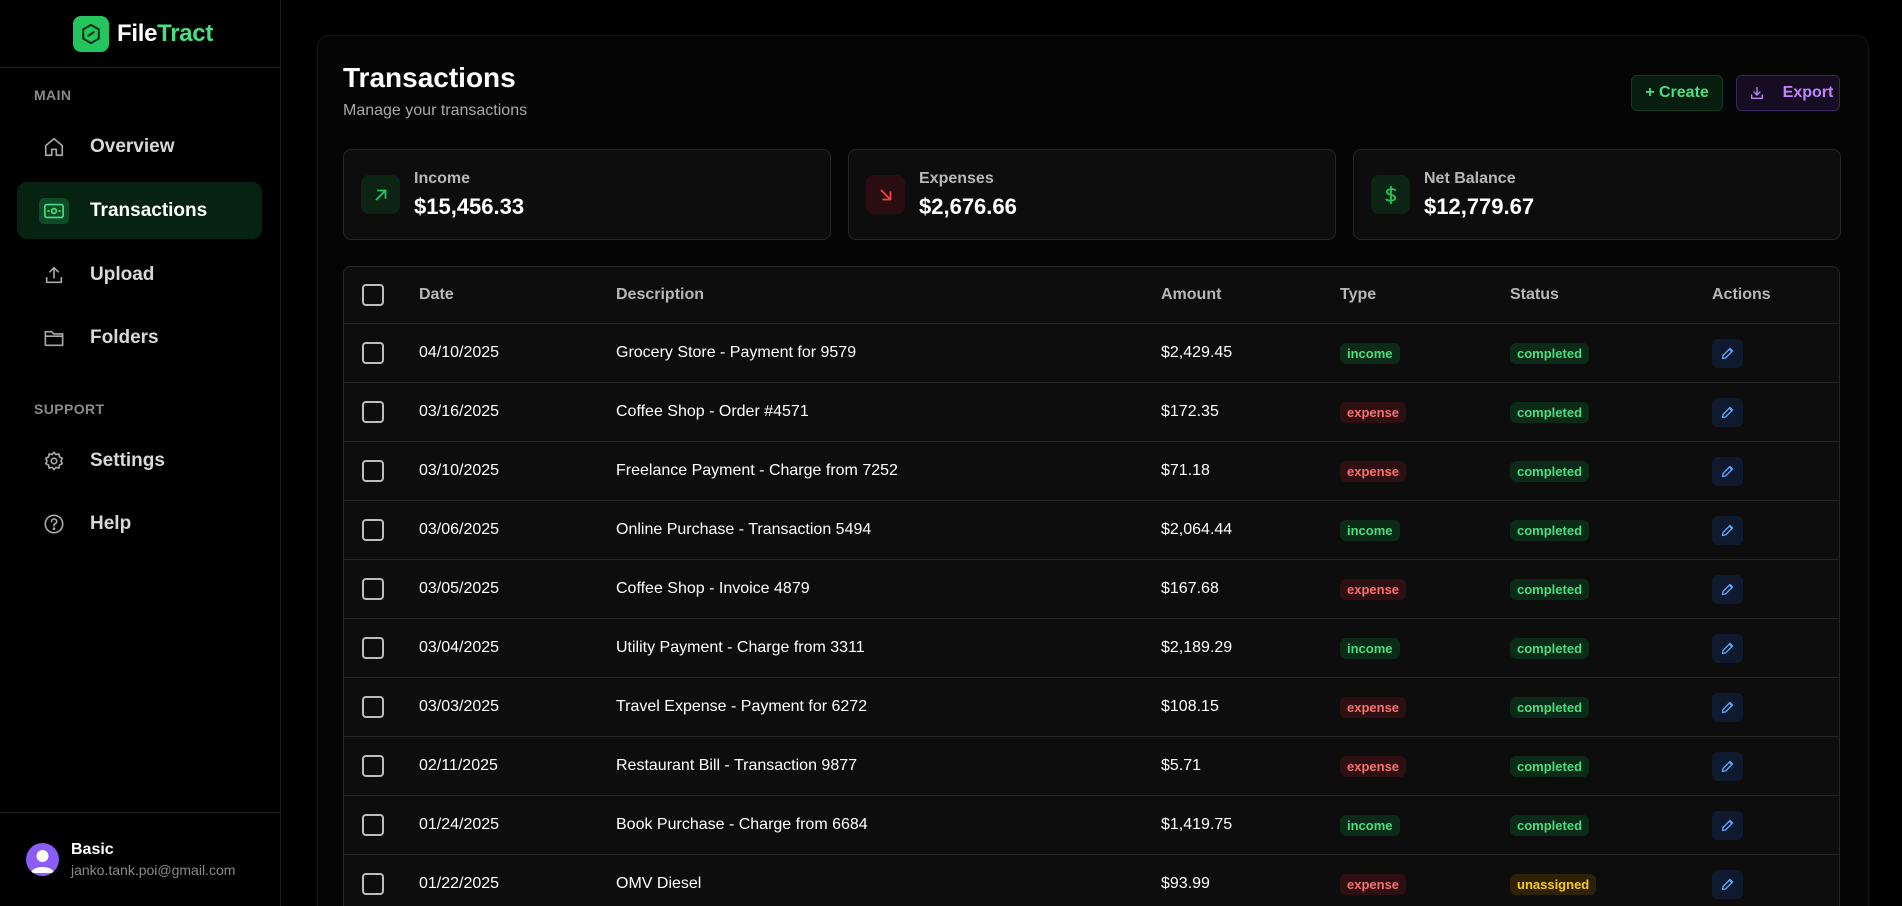  What do you see at coordinates (459, 352) in the screenshot?
I see `cell-date: 04/10/2025` at bounding box center [459, 352].